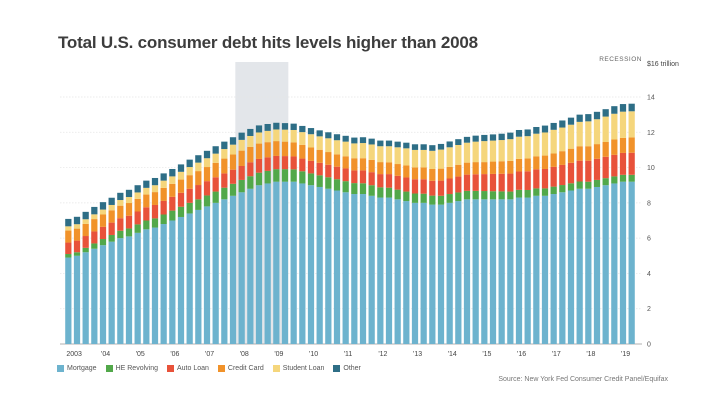 The image size is (724, 407). What do you see at coordinates (649, 239) in the screenshot?
I see `y-tick-label: 6` at bounding box center [649, 239].